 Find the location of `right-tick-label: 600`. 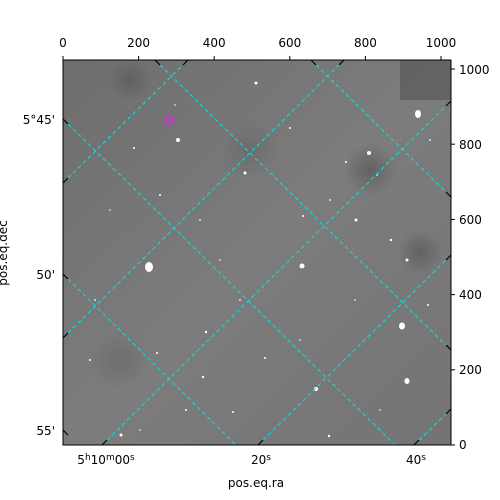

right-tick-label: 600 is located at coordinates (470, 220).